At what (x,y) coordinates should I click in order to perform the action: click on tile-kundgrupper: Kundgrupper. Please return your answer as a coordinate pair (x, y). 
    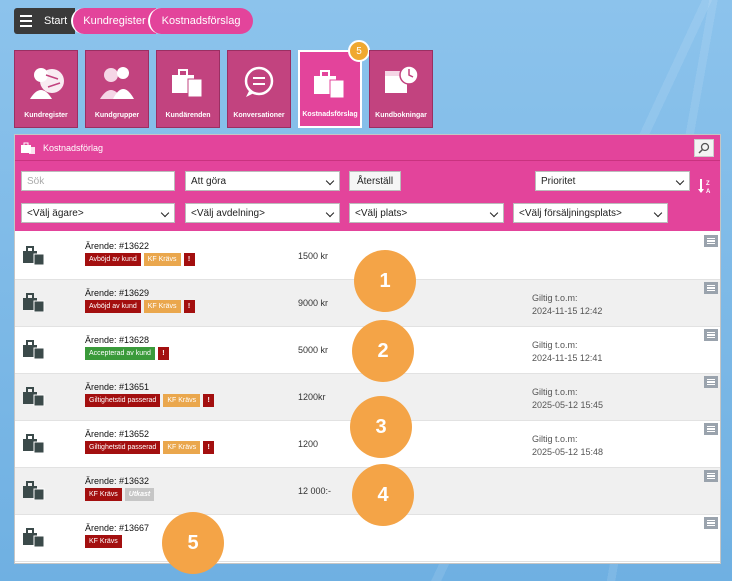
    Looking at the image, I should click on (117, 89).